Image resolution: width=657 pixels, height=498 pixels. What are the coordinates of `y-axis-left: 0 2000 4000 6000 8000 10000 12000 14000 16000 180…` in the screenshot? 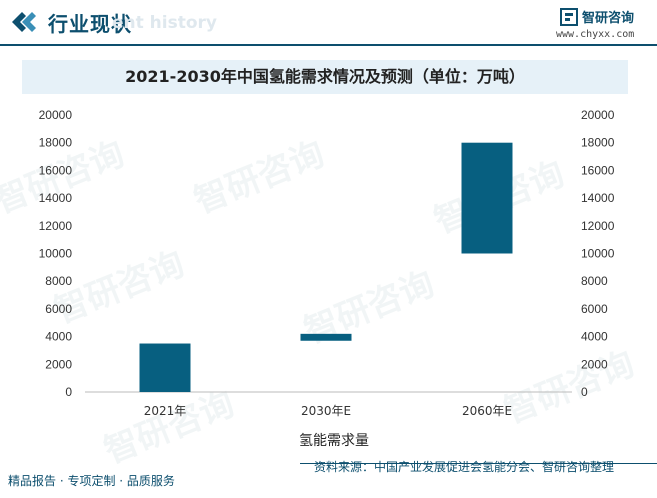 It's located at (56, 253).